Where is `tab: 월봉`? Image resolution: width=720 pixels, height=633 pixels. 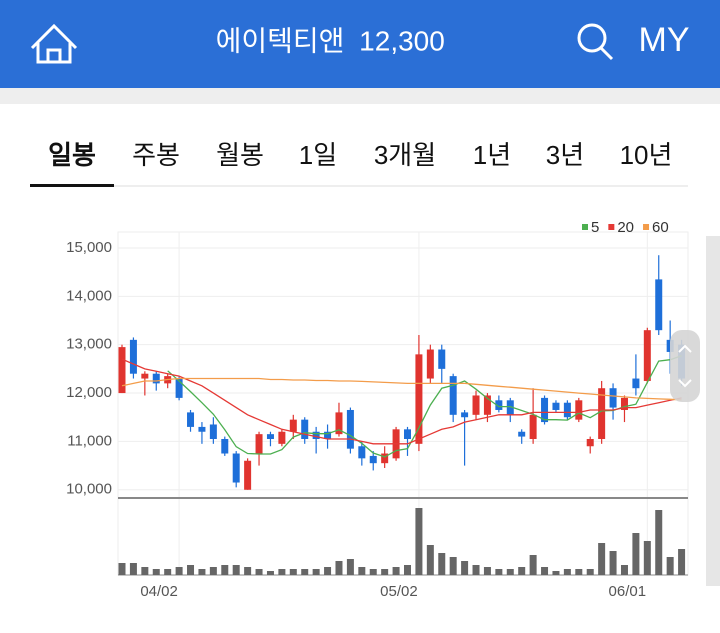
tab: 월봉 is located at coordinates (240, 155).